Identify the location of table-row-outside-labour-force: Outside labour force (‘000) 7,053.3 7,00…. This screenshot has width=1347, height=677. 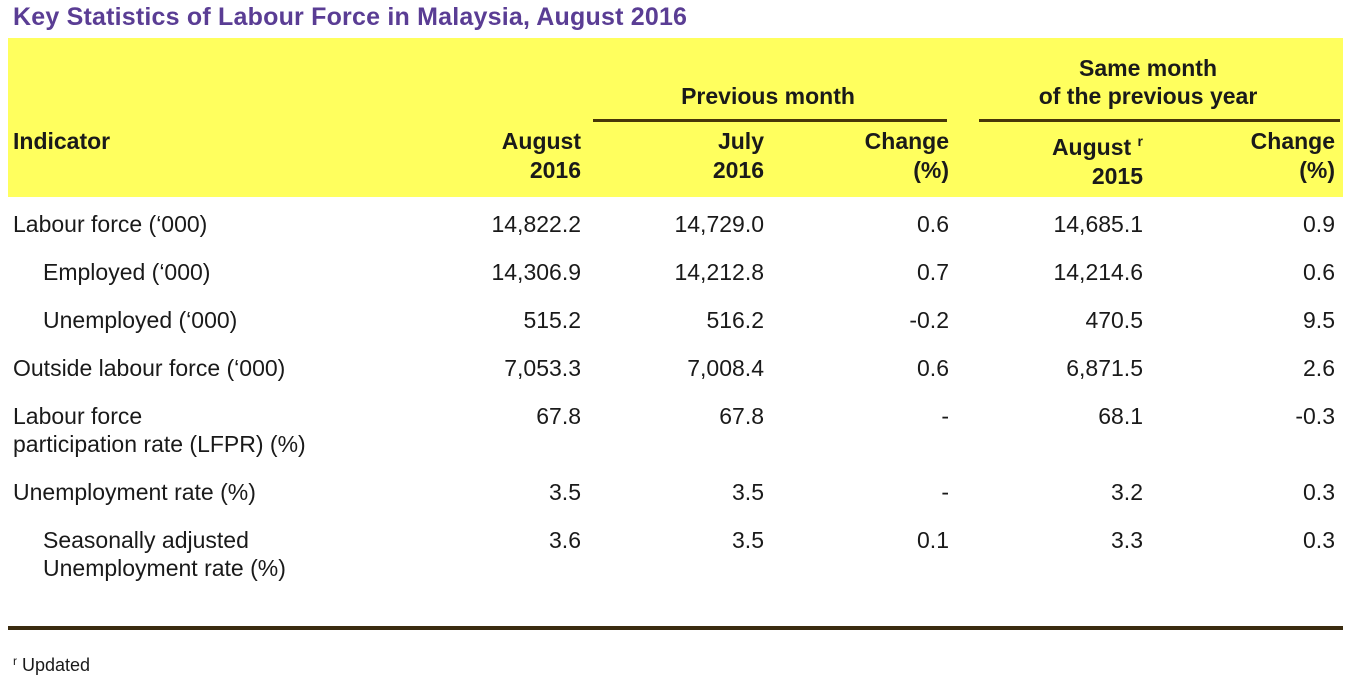
(675, 368).